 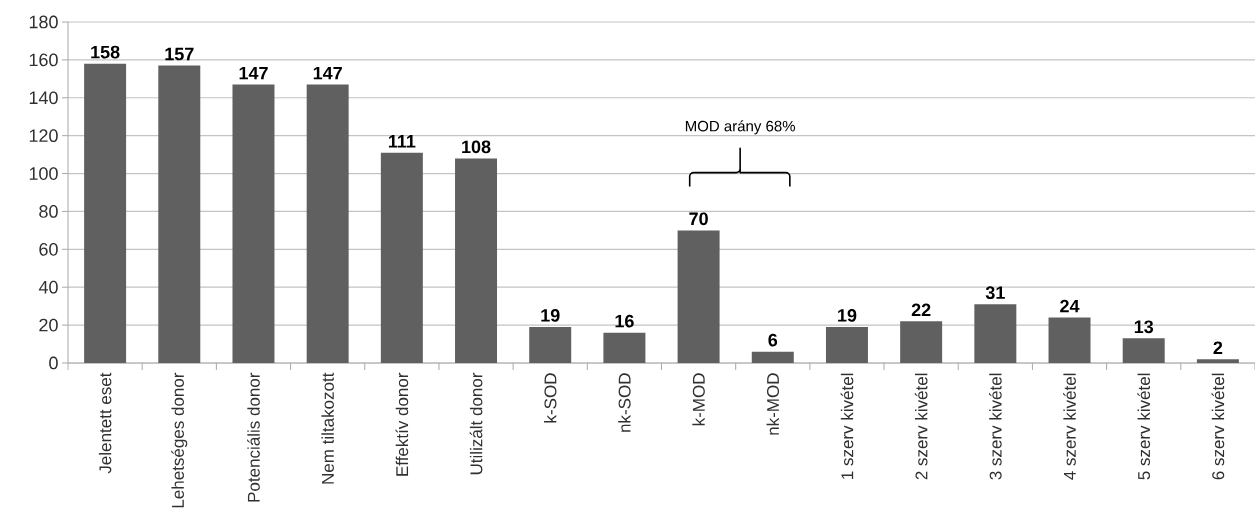 What do you see at coordinates (43, 22) in the screenshot?
I see `y-tick-label: 180` at bounding box center [43, 22].